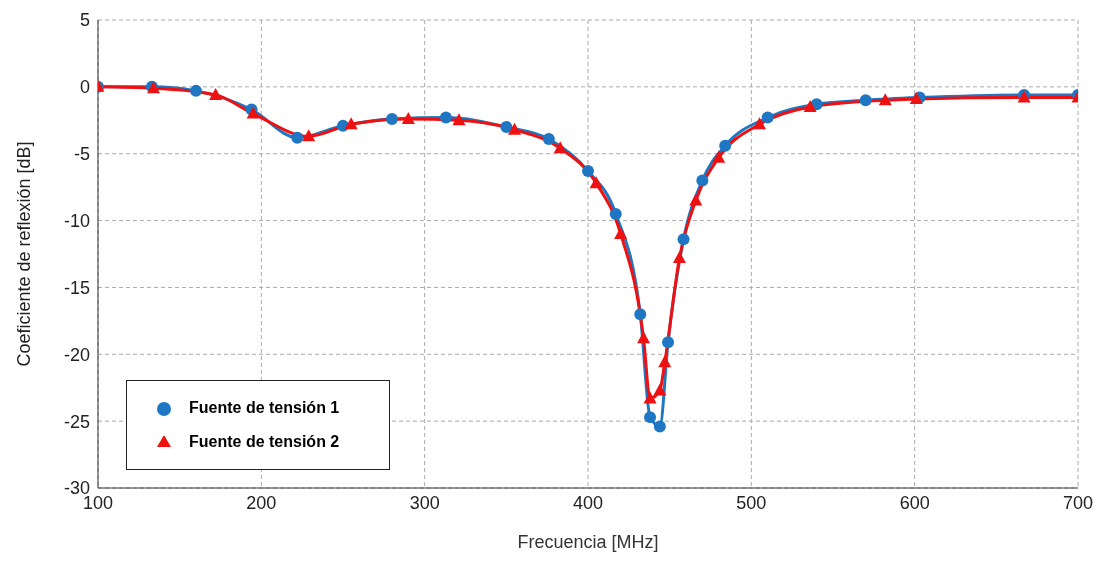 The height and width of the screenshot is (576, 1112). Describe the element at coordinates (264, 407) in the screenshot. I see `legend-label: Fuente de tensión 1` at that location.